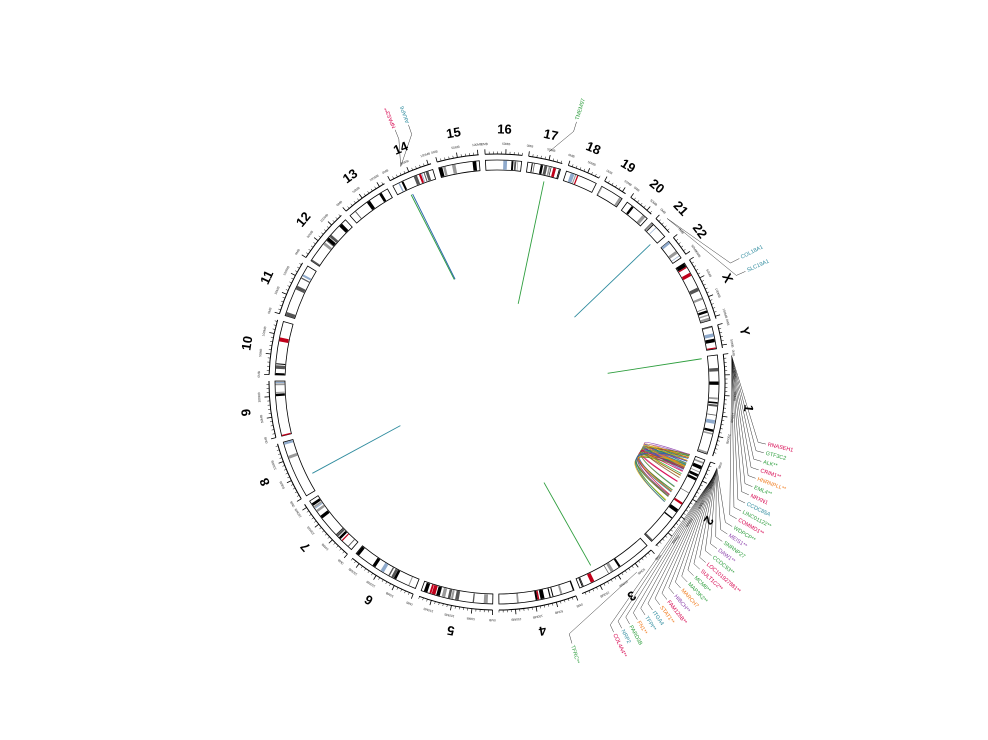 The image size is (988, 740). Describe the element at coordinates (593, 147) in the screenshot. I see `chromosome-label: 18` at that location.